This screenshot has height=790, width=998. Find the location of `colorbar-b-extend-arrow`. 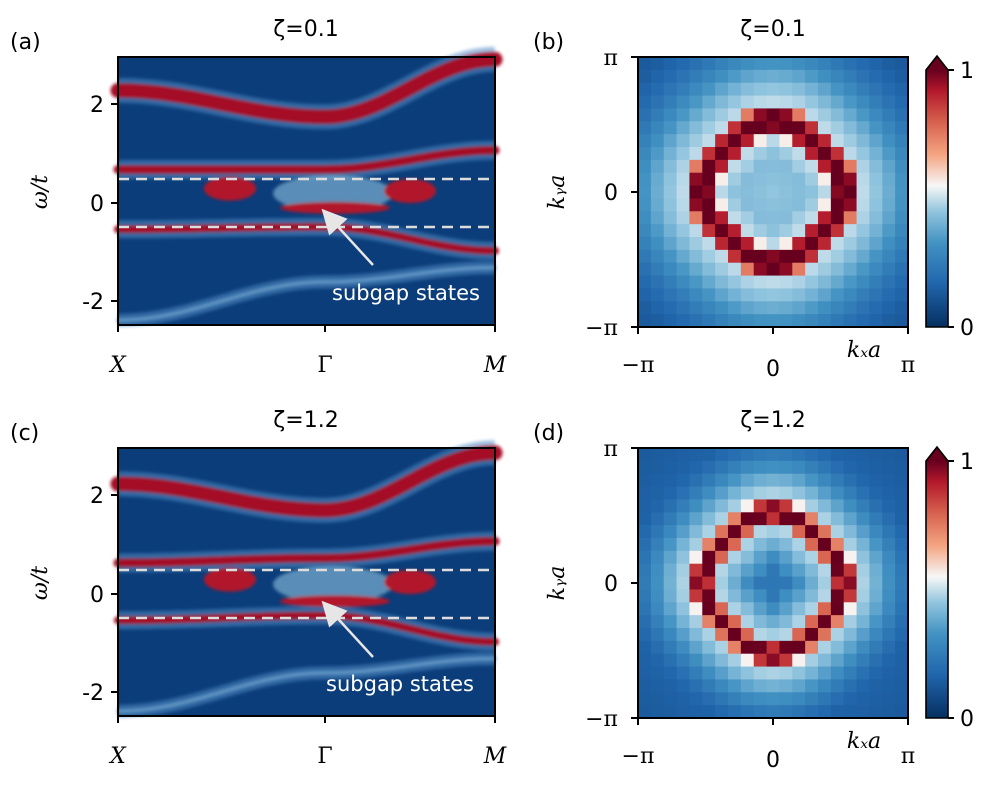

colorbar-b-extend-arrow is located at coordinates (937, 63).